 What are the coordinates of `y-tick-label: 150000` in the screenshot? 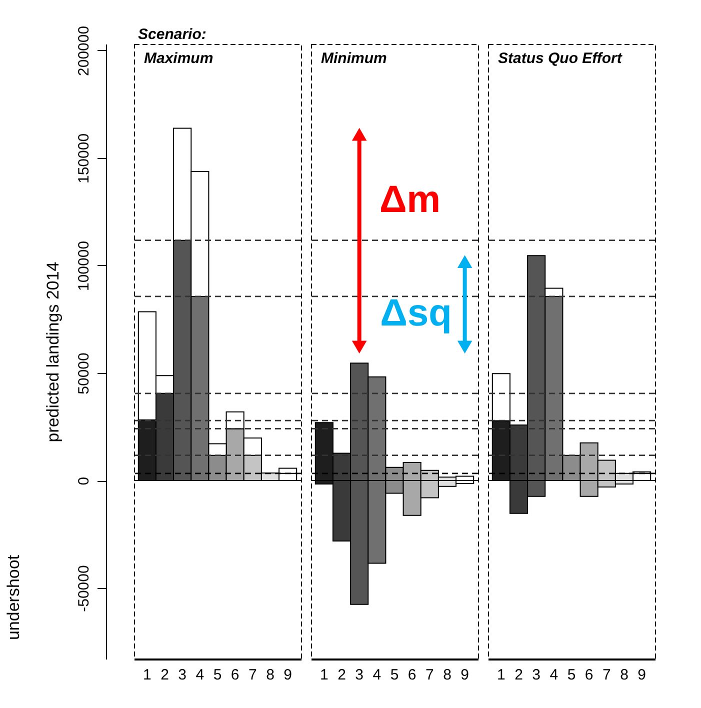 It's located at (84, 158).